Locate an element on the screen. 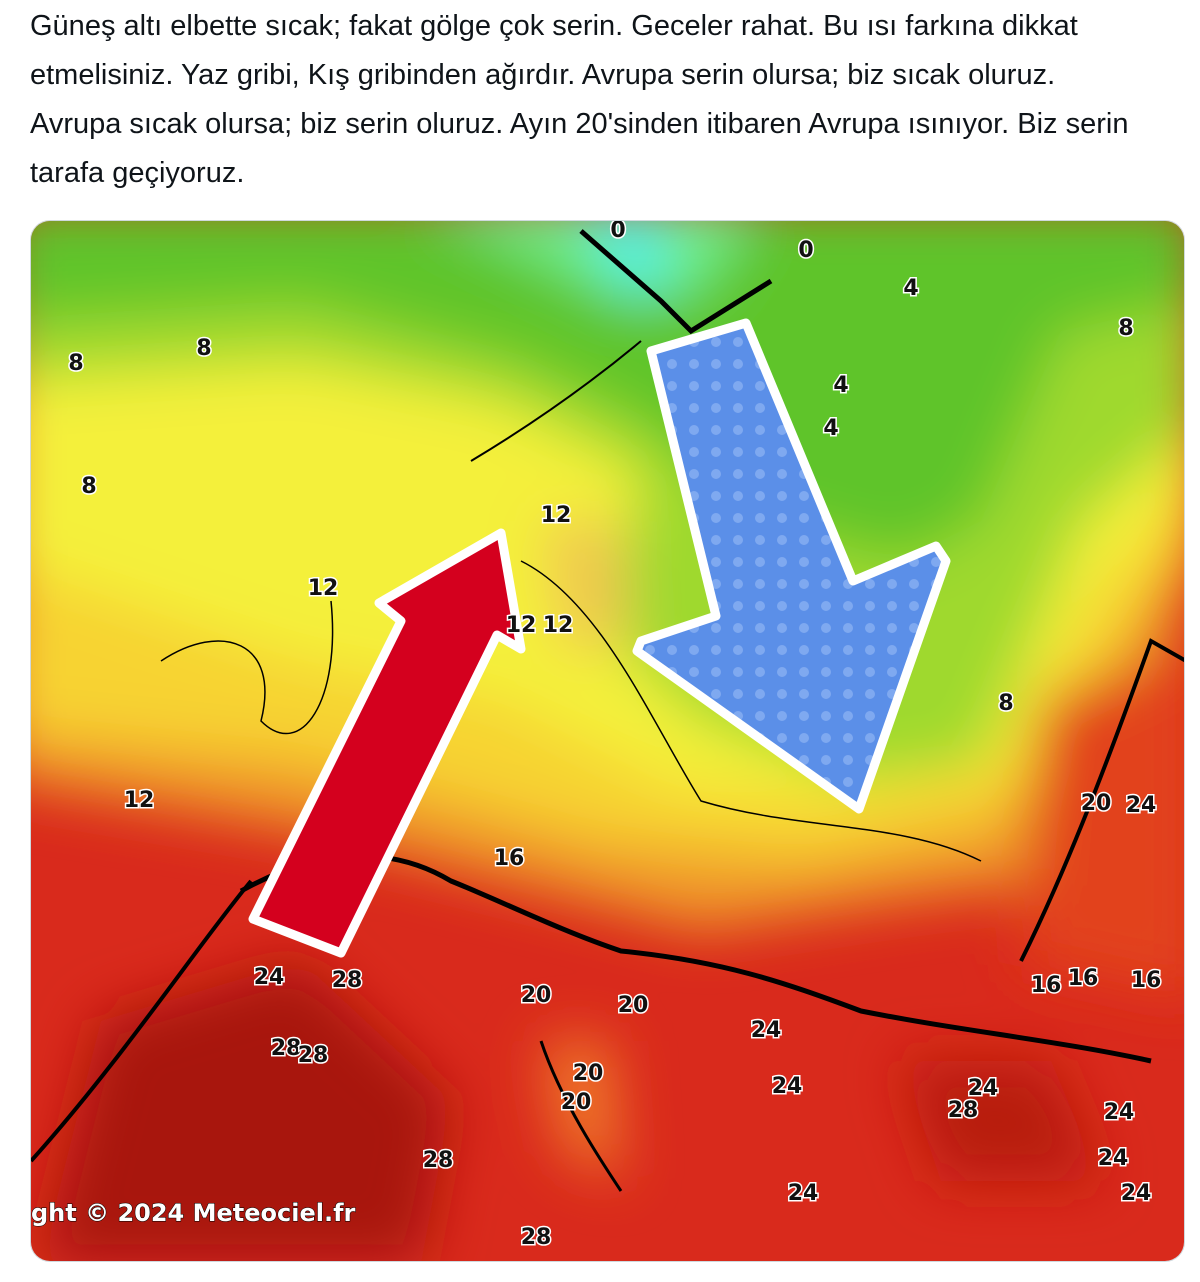 This screenshot has width=1200, height=1282. blue-arrow is located at coordinates (791, 566).